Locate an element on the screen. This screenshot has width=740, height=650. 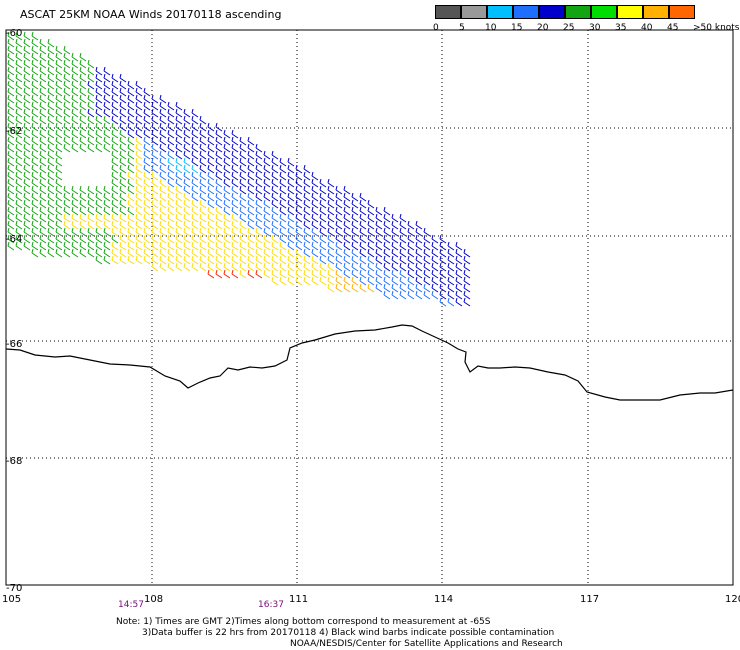
latitude-label: -70 is located at coordinates (14, 588).